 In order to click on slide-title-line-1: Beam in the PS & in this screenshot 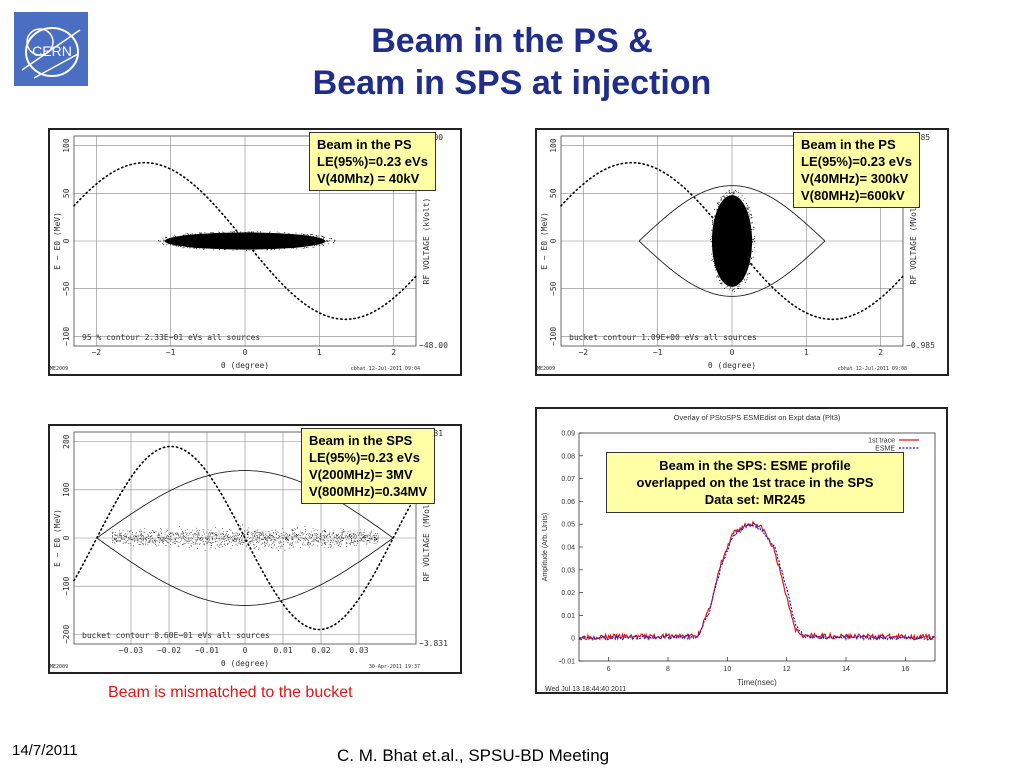, I will do `click(512, 41)`.